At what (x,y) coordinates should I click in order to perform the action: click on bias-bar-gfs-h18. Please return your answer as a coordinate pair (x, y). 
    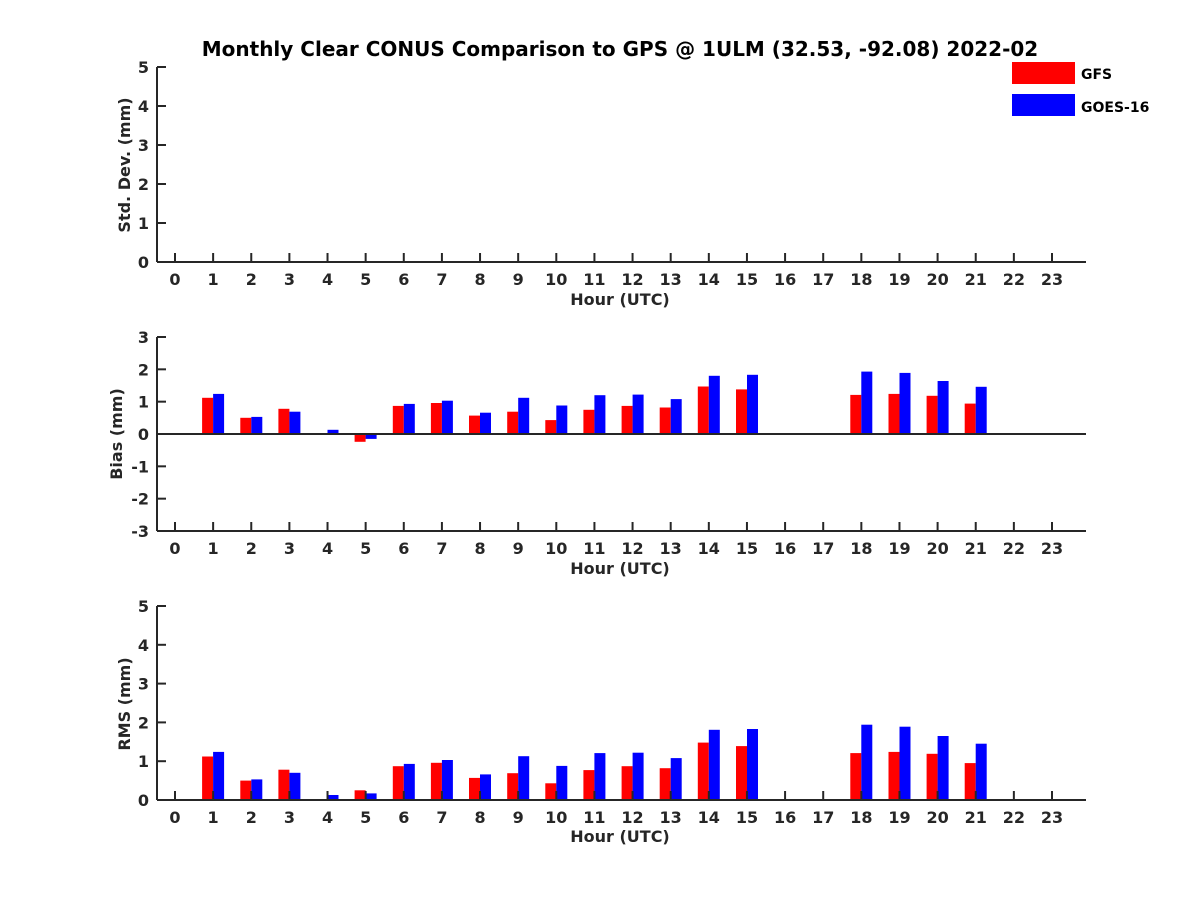
    Looking at the image, I should click on (856, 414).